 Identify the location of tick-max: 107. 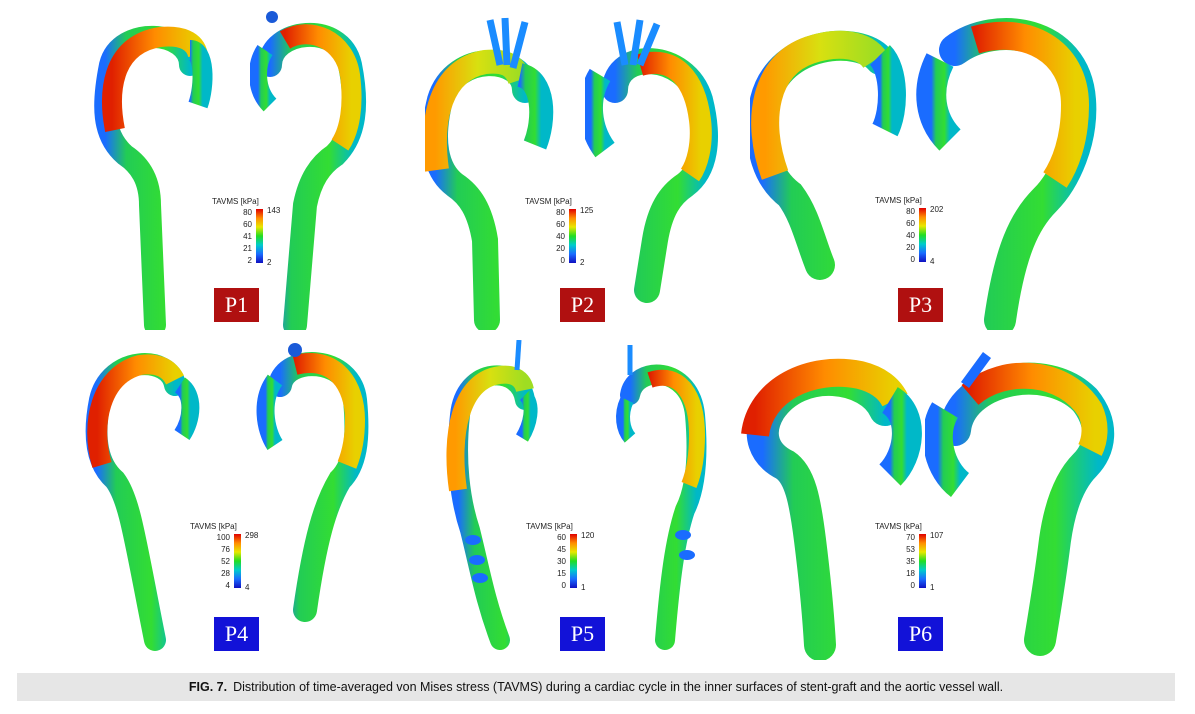
(937, 535).